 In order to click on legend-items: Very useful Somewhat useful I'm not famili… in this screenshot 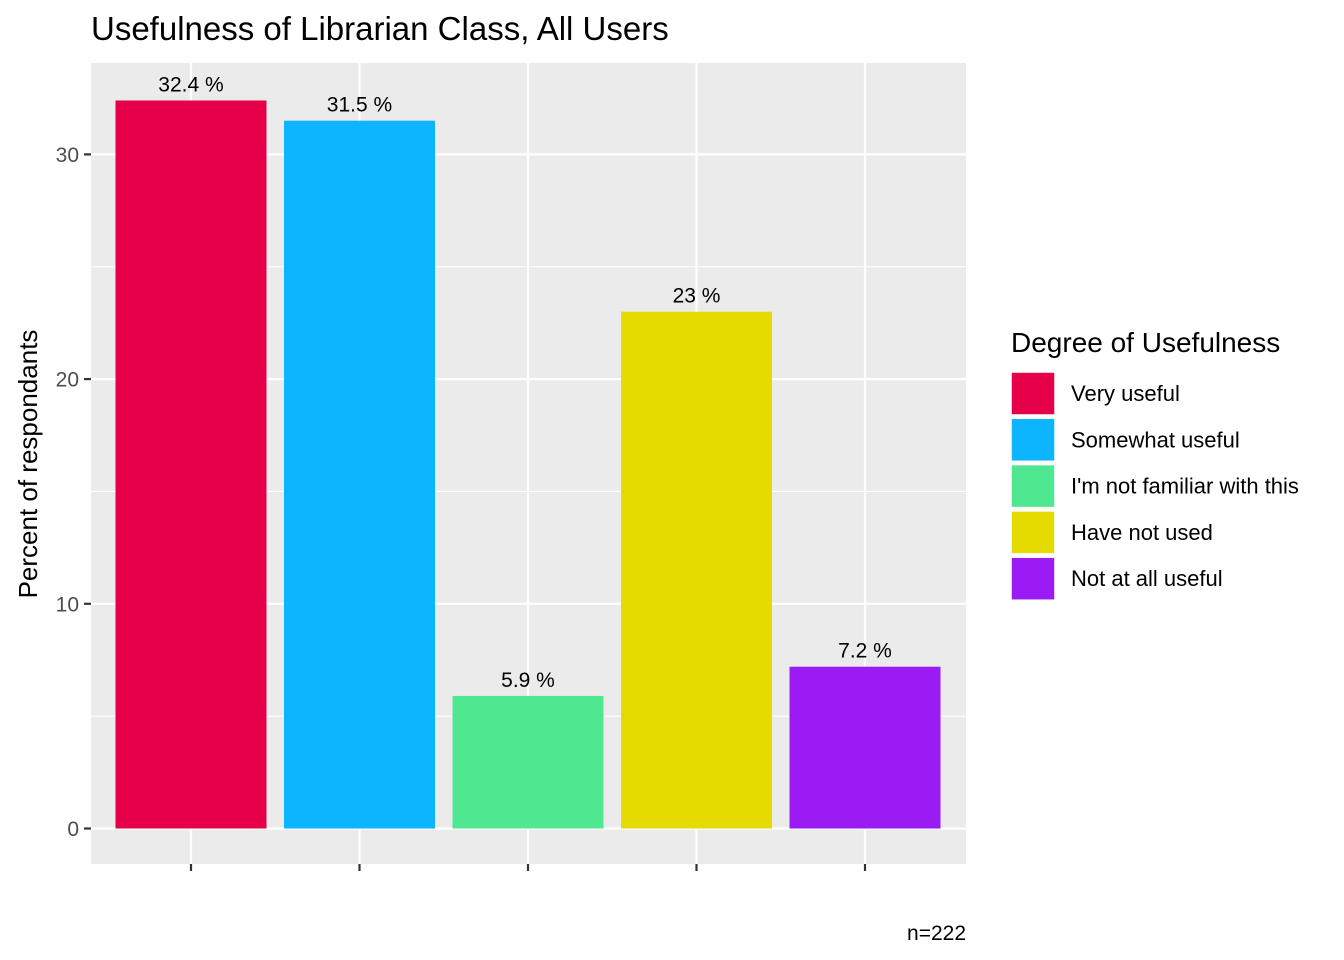, I will do `click(1154, 486)`.